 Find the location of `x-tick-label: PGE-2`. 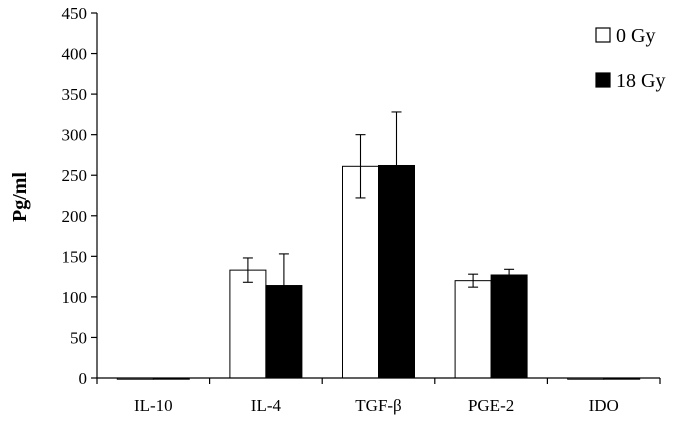

x-tick-label: PGE-2 is located at coordinates (491, 405).